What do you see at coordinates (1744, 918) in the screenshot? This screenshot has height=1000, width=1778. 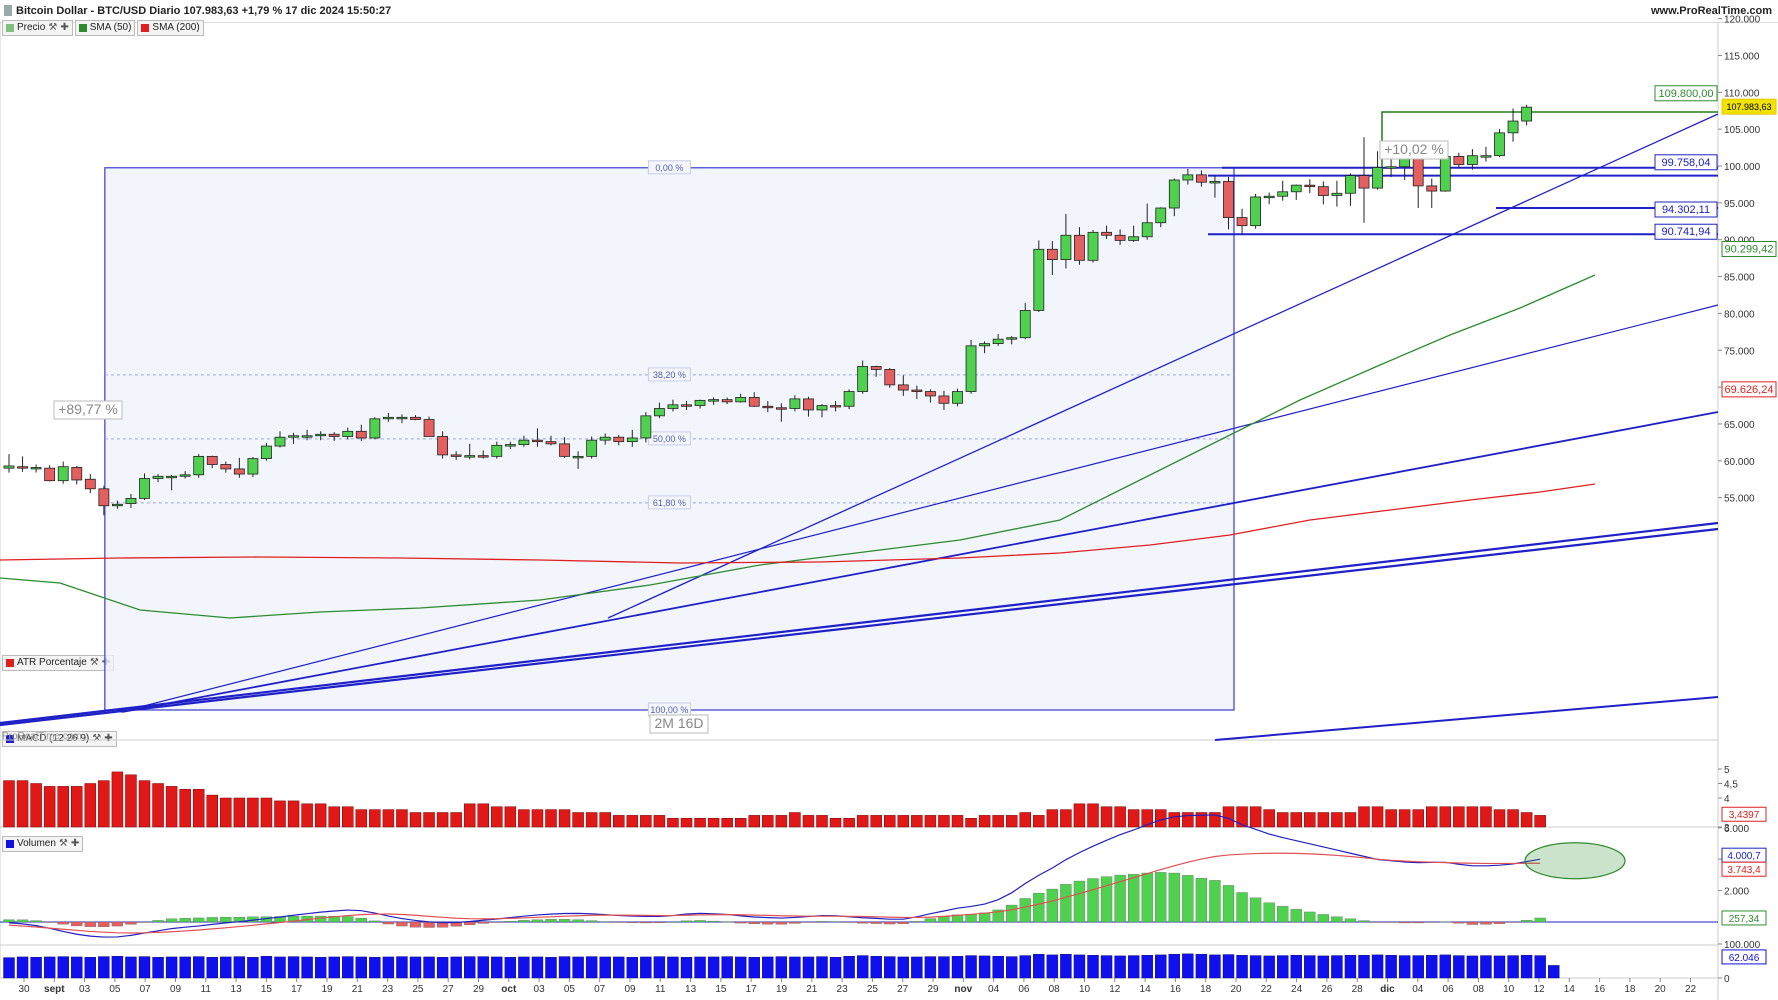 I see `macd-marker-box` at bounding box center [1744, 918].